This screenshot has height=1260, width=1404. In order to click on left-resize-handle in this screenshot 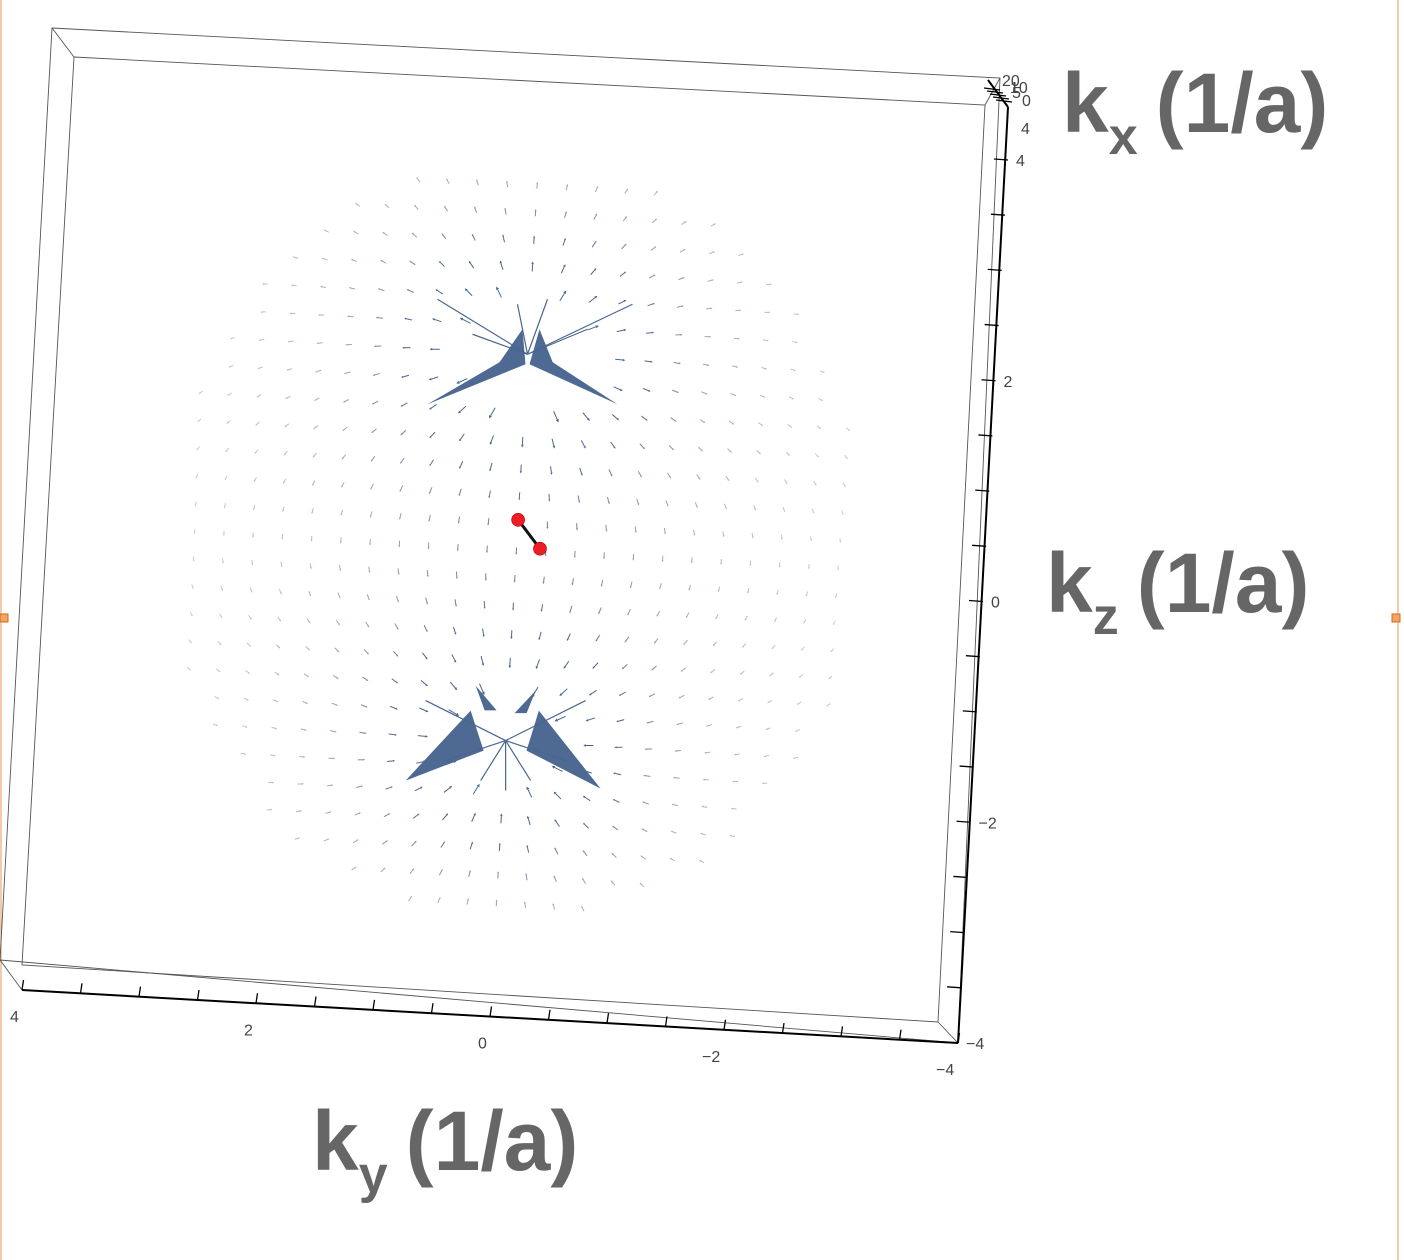, I will do `click(4, 618)`.